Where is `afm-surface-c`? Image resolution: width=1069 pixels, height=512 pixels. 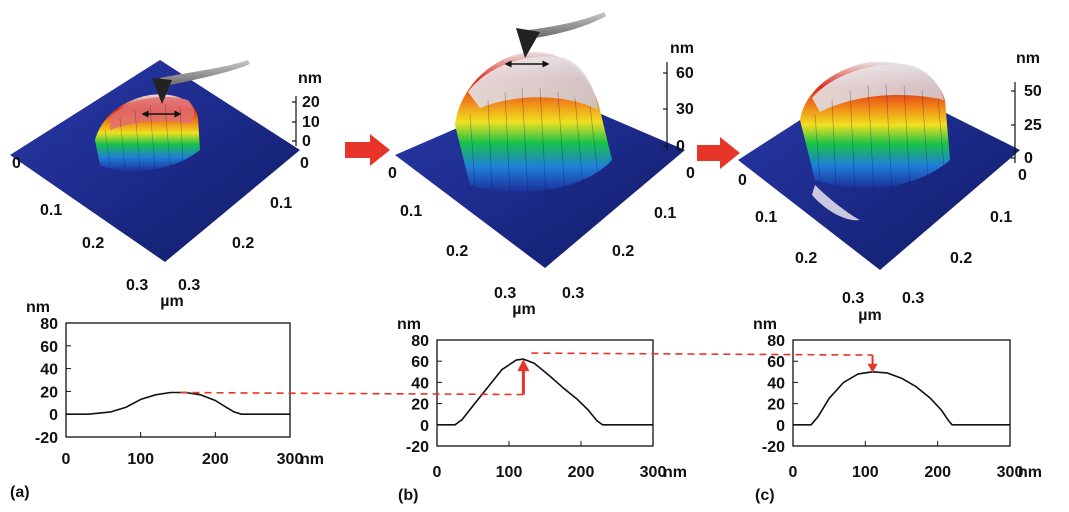
afm-surface-c is located at coordinates (879, 165).